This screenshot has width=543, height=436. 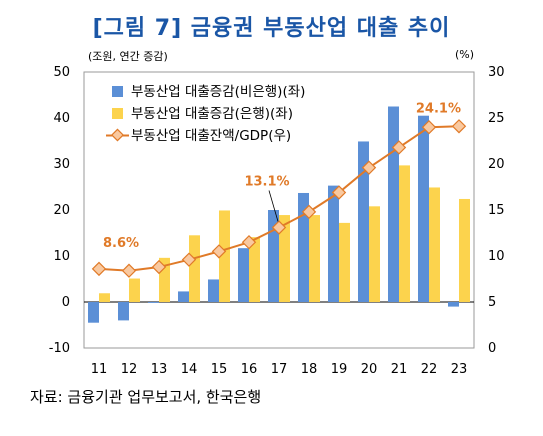 I want to click on x-tick-label: 11, so click(x=99, y=369).